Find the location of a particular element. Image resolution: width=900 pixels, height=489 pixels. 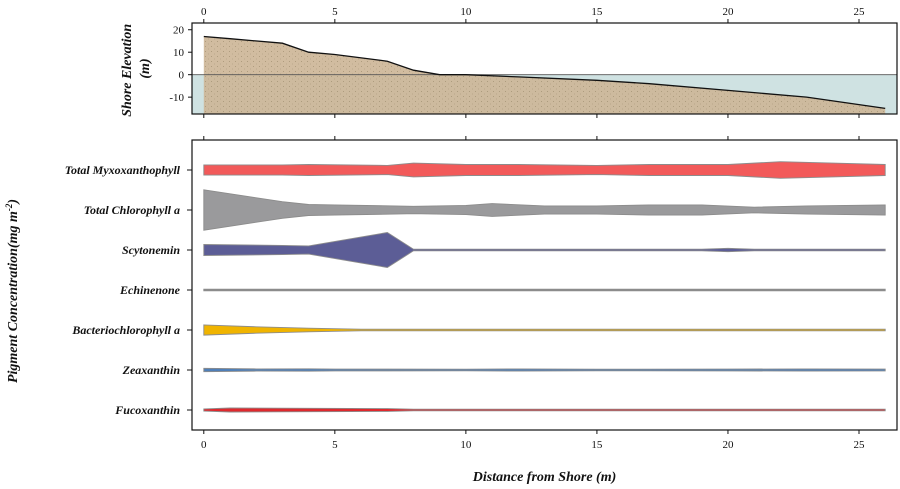

band-fucoxanthin is located at coordinates (544, 410).